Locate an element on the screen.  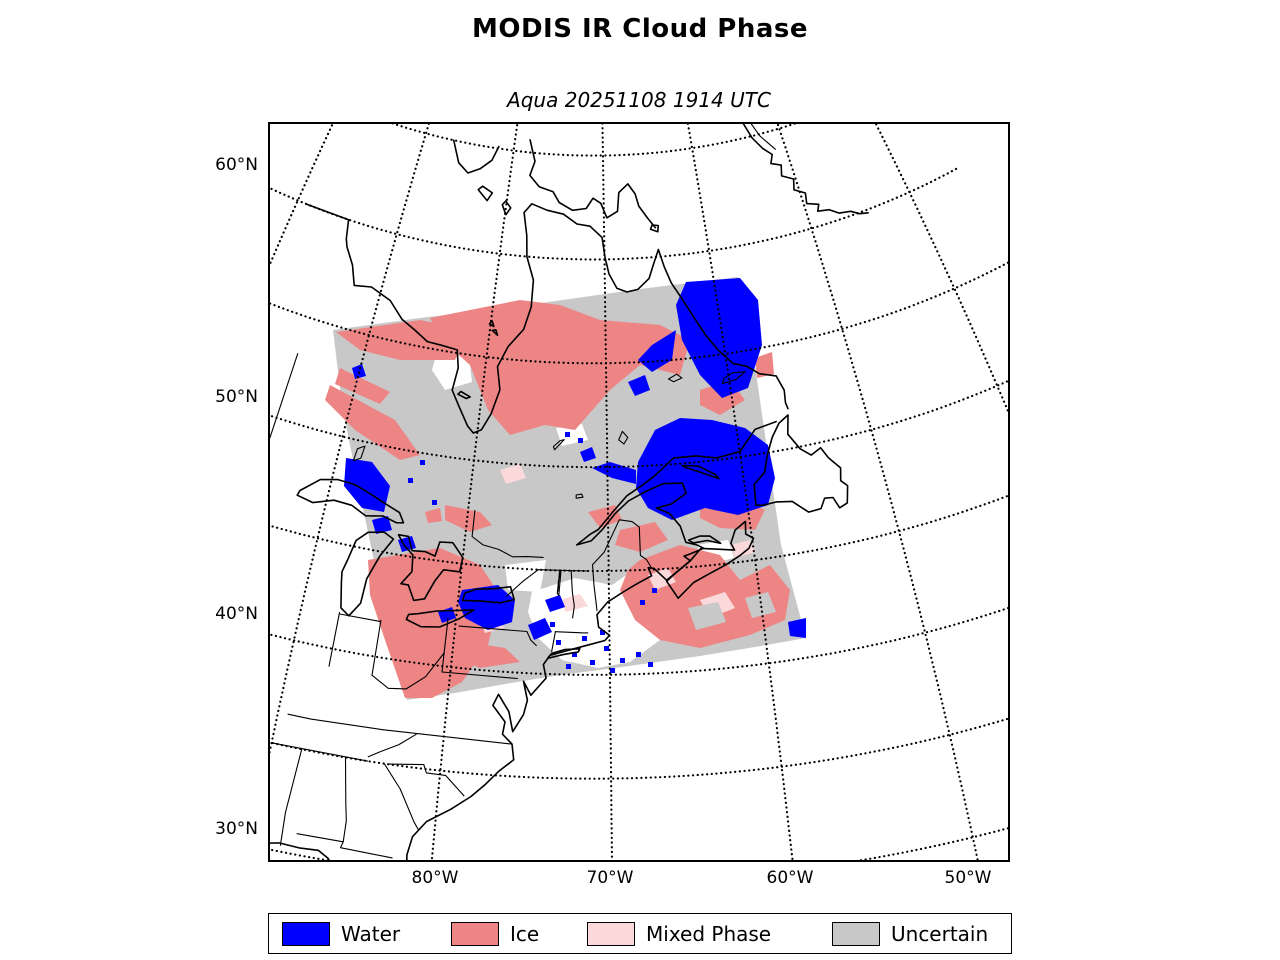
x-tick-50w: 50°W is located at coordinates (968, 878).